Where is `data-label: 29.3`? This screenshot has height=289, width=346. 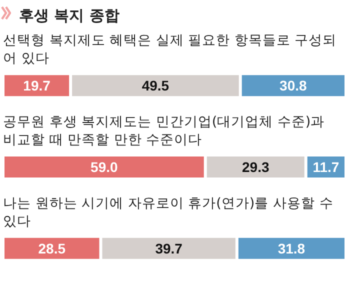
data-label: 29.3 is located at coordinates (256, 167).